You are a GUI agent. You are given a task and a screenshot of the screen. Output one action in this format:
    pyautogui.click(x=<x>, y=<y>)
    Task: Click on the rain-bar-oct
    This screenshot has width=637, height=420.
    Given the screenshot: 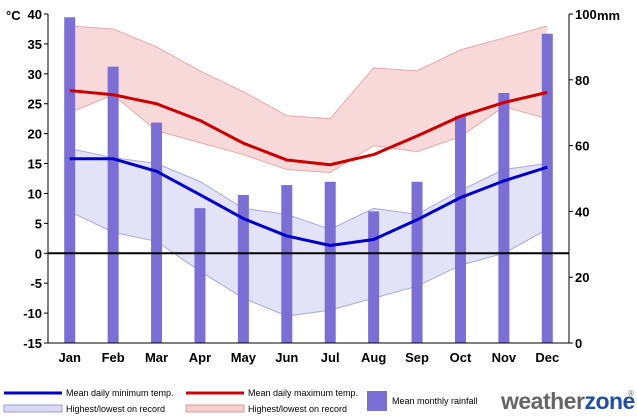 What is the action you would take?
    pyautogui.click(x=460, y=229)
    